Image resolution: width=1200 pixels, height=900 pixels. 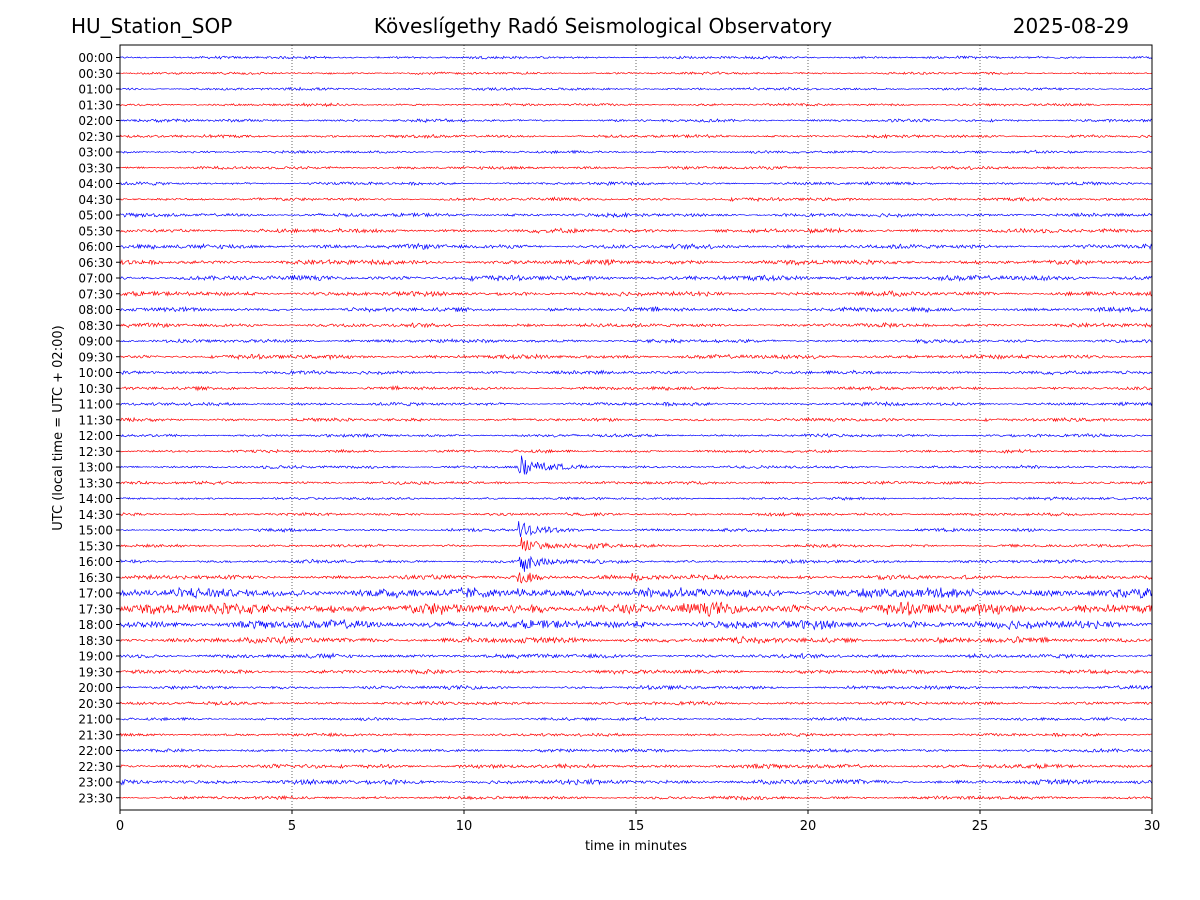 I want to click on y-tick-label: 01:30, so click(x=95, y=105).